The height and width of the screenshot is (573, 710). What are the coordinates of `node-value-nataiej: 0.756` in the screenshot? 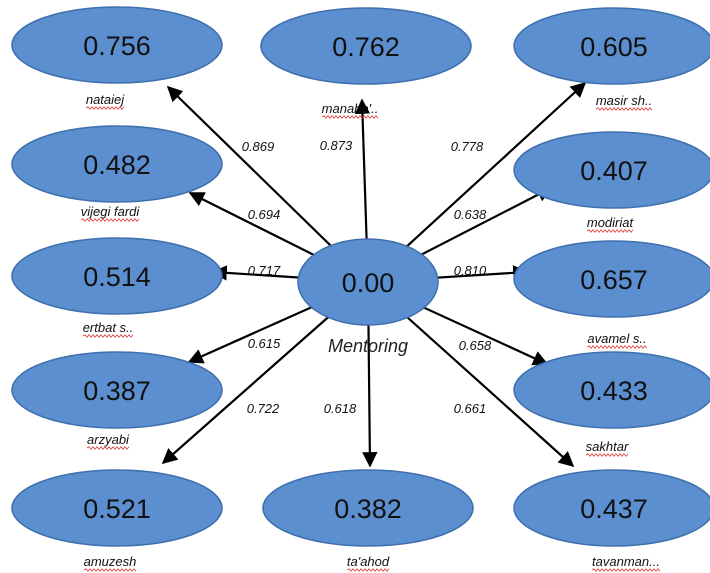 It's located at (117, 46).